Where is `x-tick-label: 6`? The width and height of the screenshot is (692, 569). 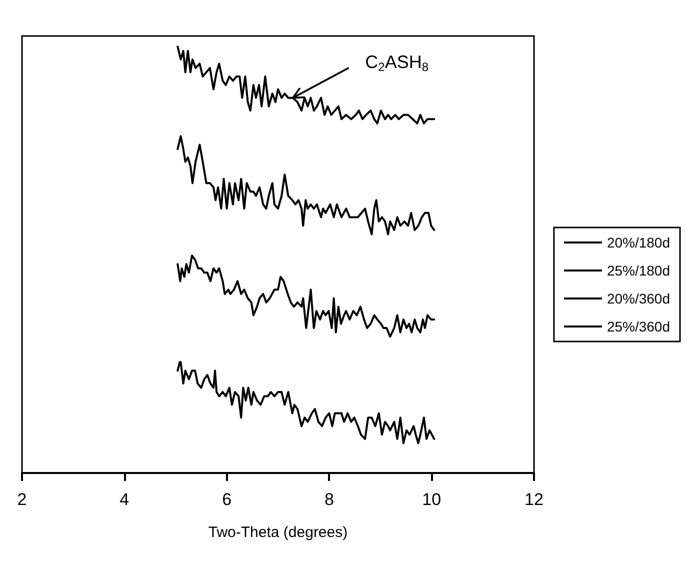
x-tick-label: 6 is located at coordinates (227, 499).